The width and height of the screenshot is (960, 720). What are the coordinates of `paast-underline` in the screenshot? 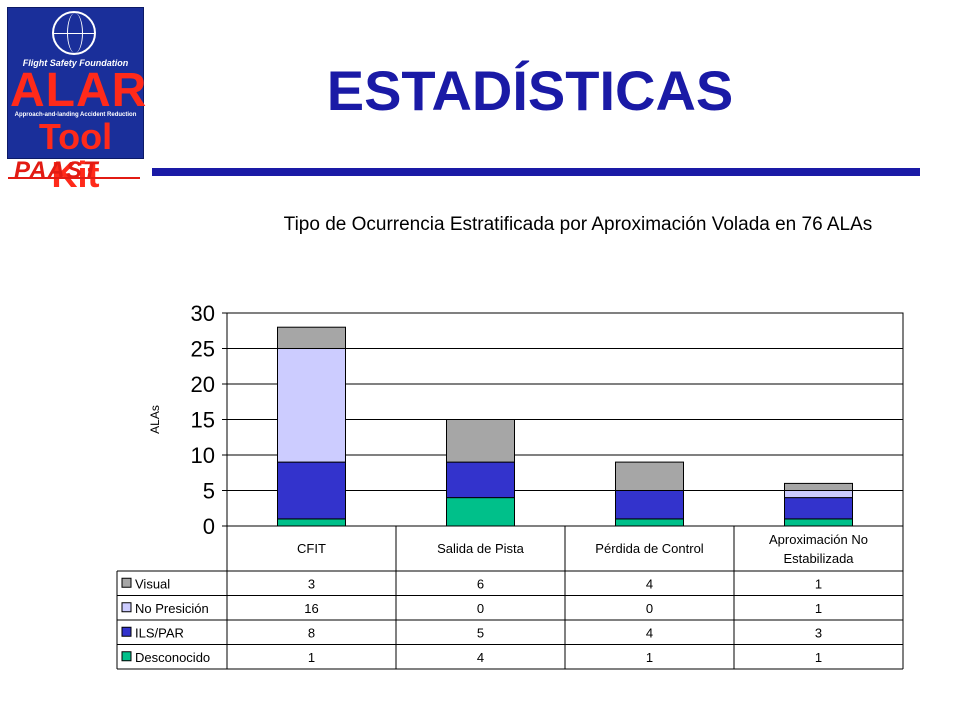 It's located at (74, 178).